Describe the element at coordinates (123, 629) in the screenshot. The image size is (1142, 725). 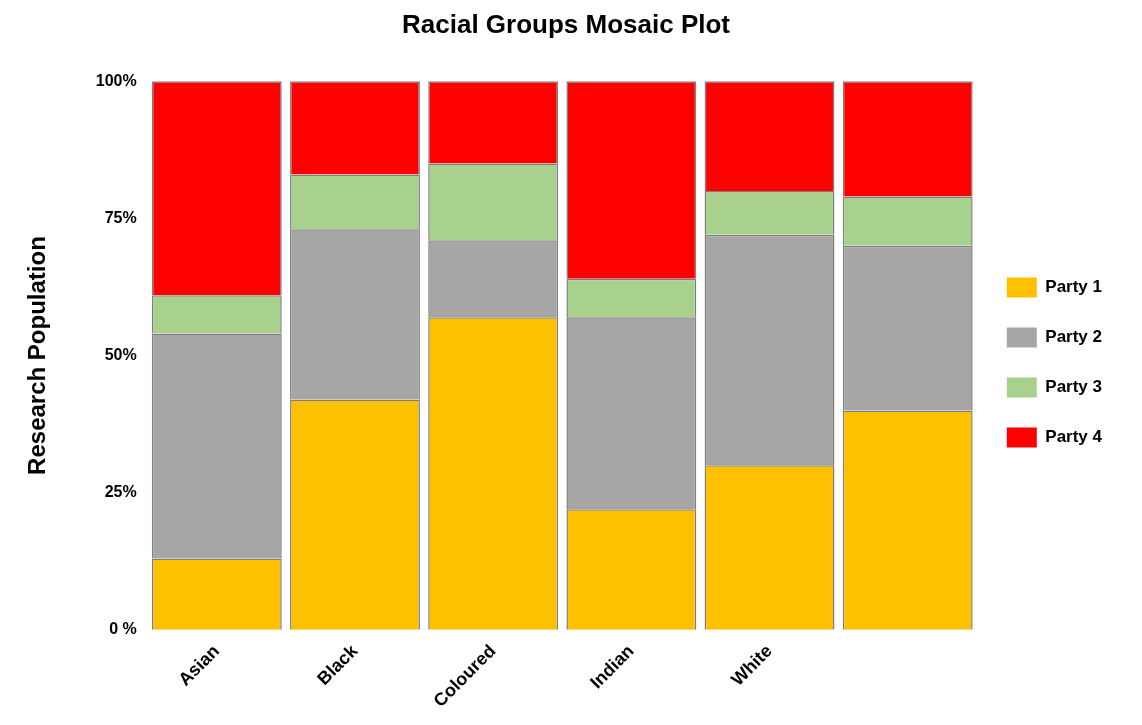
I see `y-tick-label: 0 %` at that location.